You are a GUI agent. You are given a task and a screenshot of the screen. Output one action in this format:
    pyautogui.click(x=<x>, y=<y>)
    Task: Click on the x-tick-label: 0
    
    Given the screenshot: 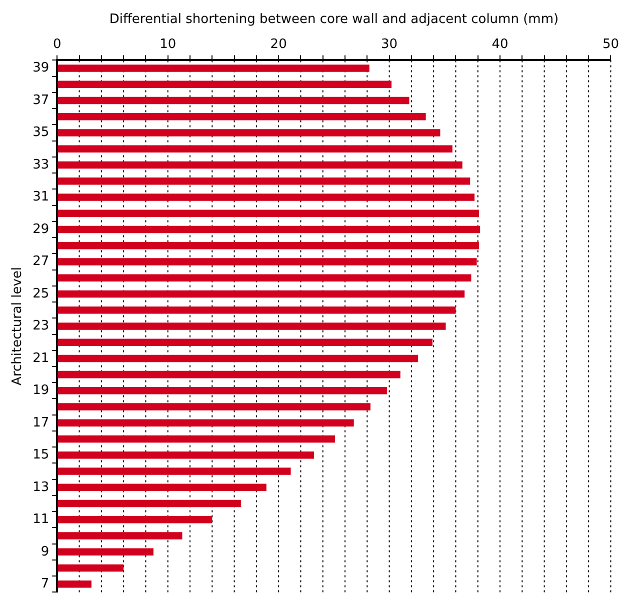 What is the action you would take?
    pyautogui.click(x=57, y=44)
    